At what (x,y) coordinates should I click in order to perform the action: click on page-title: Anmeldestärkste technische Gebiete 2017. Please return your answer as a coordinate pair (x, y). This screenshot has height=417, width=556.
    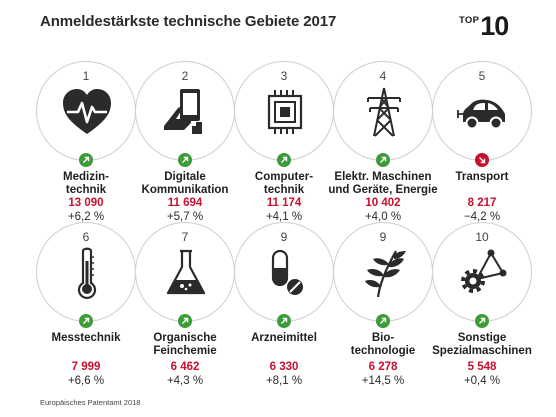
    Looking at the image, I should click on (188, 21).